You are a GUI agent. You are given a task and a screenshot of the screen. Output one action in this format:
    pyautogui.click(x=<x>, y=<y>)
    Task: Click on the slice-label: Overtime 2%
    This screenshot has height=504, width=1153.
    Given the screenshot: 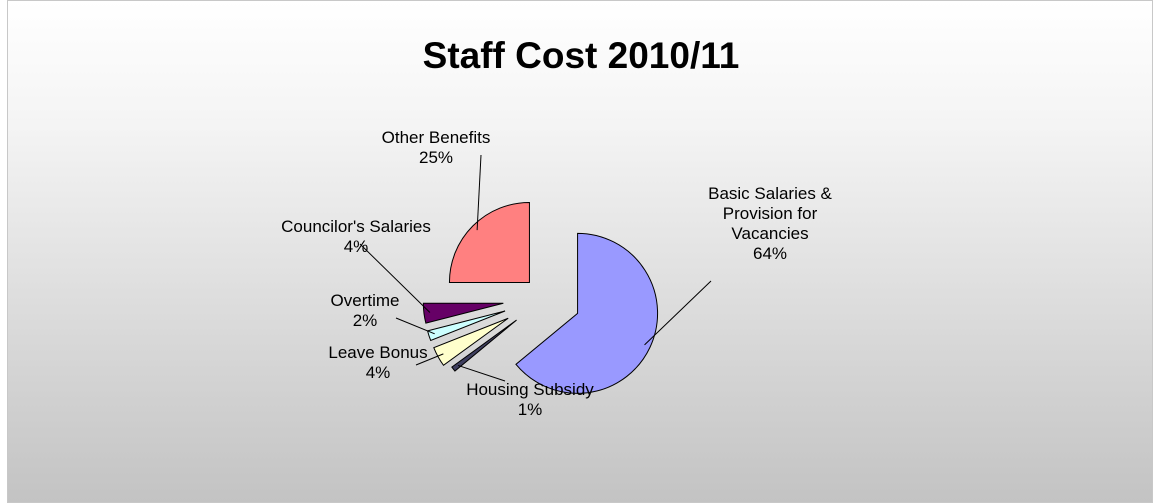 What is the action you would take?
    pyautogui.click(x=365, y=310)
    